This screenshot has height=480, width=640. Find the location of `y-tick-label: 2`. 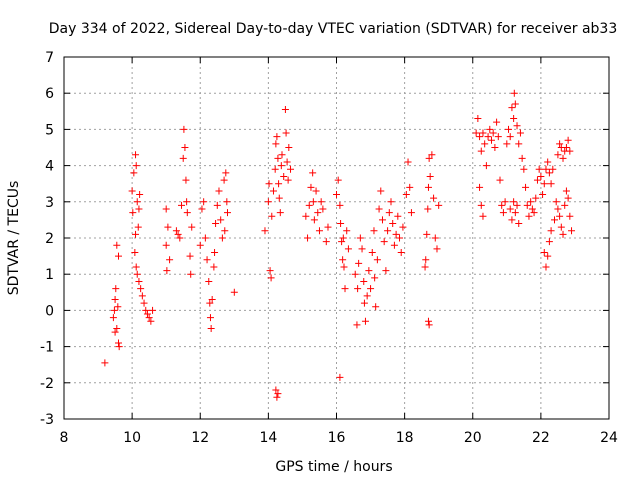

y-tick-label: 2 is located at coordinates (49, 239).